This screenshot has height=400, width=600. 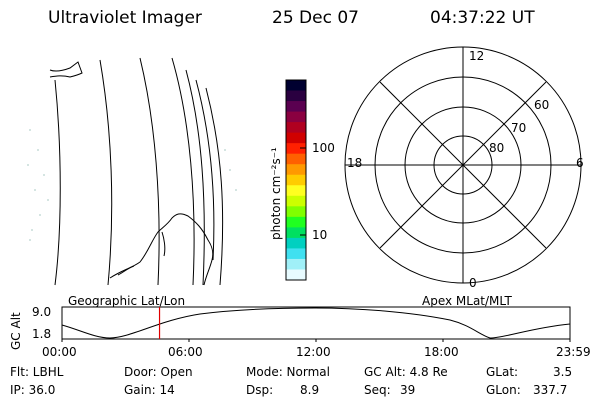 I want to click on time-tick-0: 00:00, so click(x=59, y=352).